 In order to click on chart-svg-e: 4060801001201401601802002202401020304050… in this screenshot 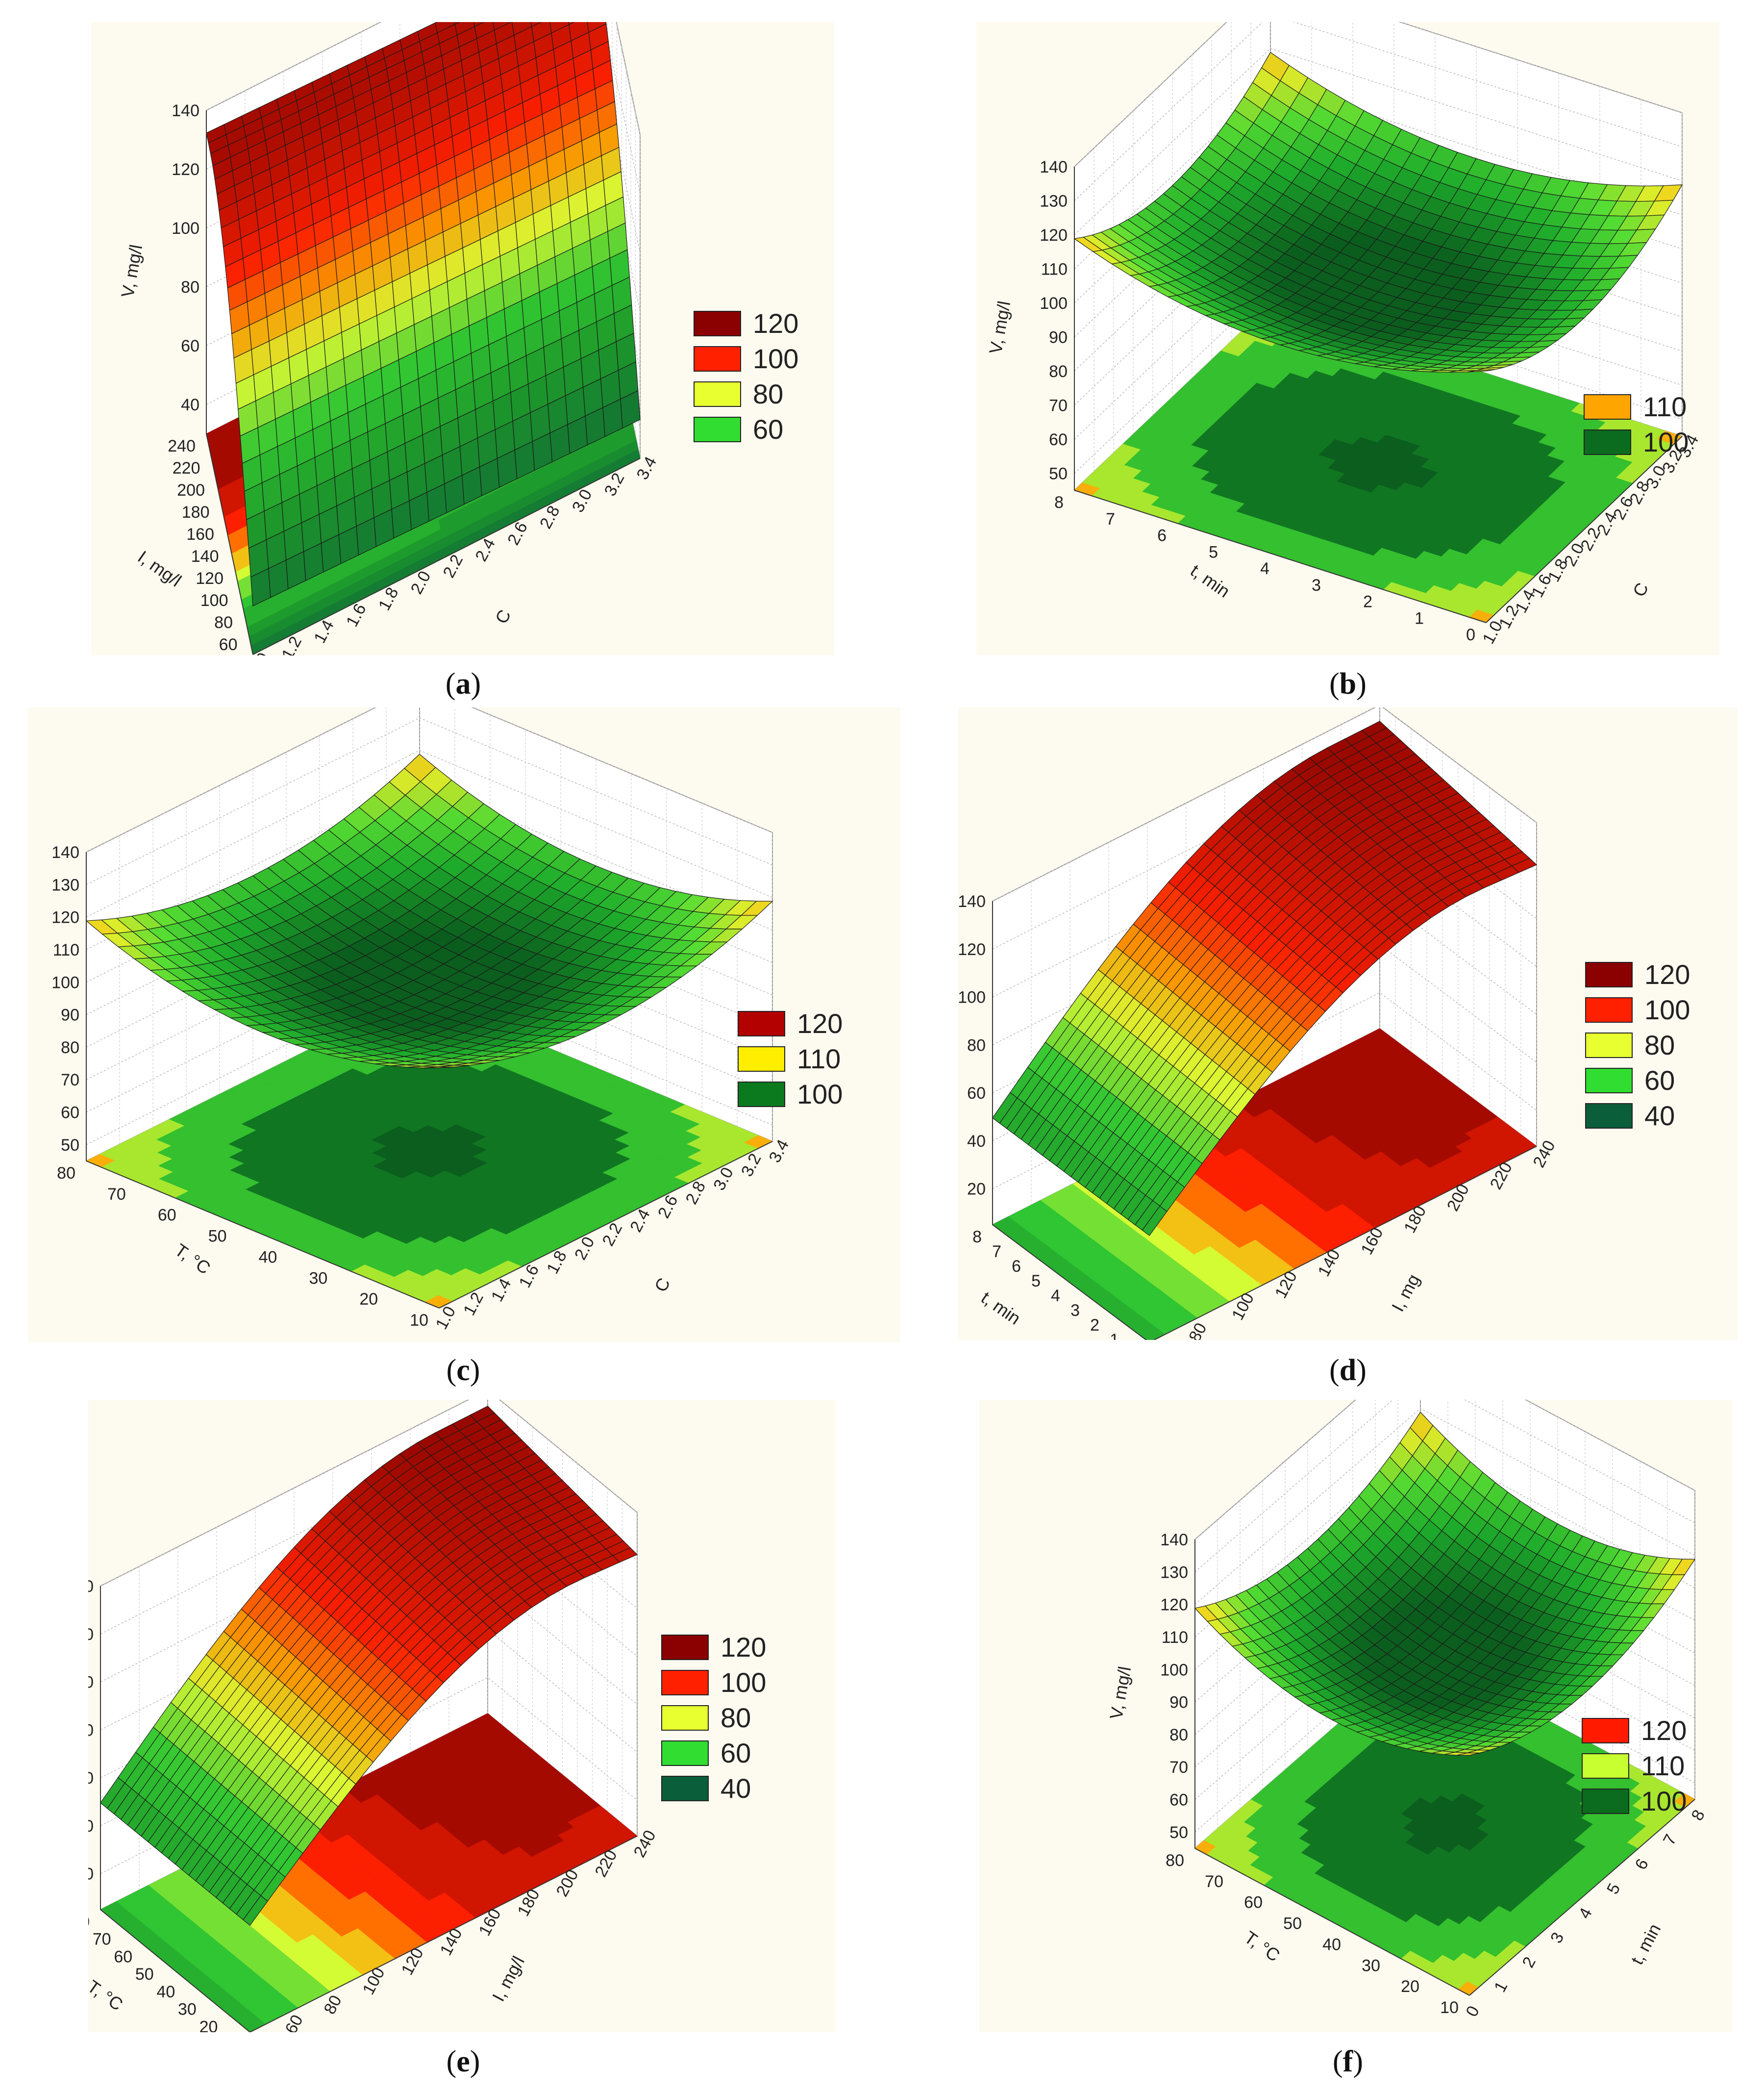, I will do `click(427, 1716)`.